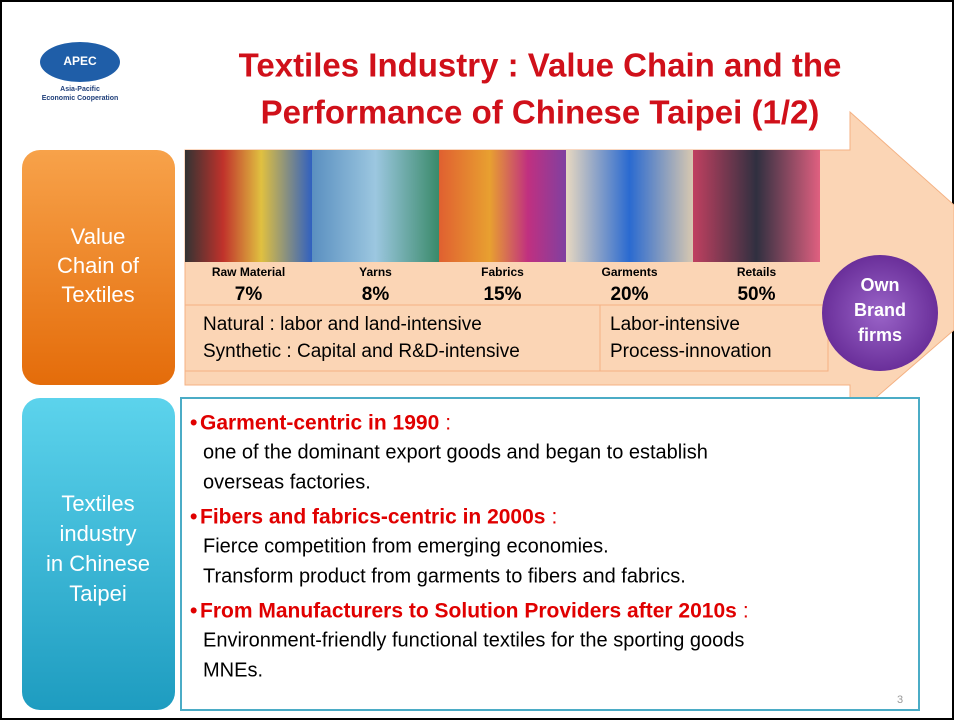 Image resolution: width=954 pixels, height=720 pixels. What do you see at coordinates (629, 294) in the screenshot?
I see `stage-share: 20%` at bounding box center [629, 294].